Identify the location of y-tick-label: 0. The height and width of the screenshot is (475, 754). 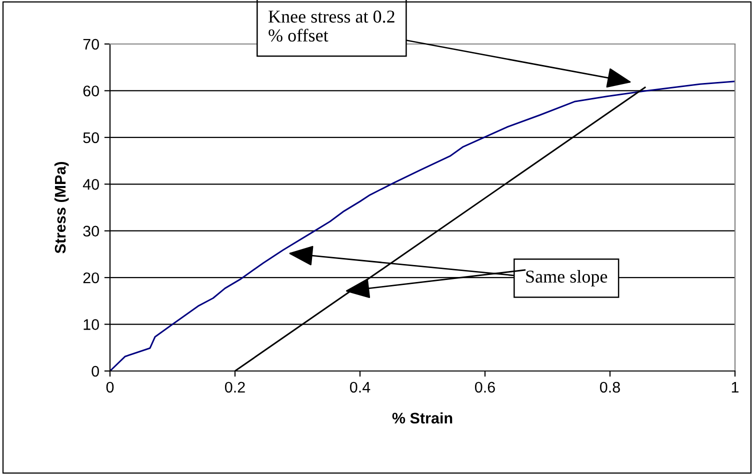
(95, 371).